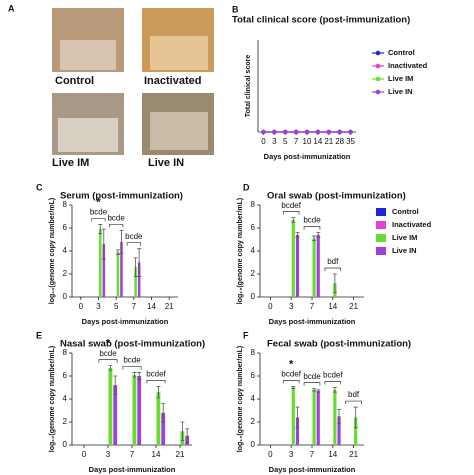 This screenshot has height=475, width=474. Describe the element at coordinates (39, 335) in the screenshot. I see `panel-letter: E` at that location.